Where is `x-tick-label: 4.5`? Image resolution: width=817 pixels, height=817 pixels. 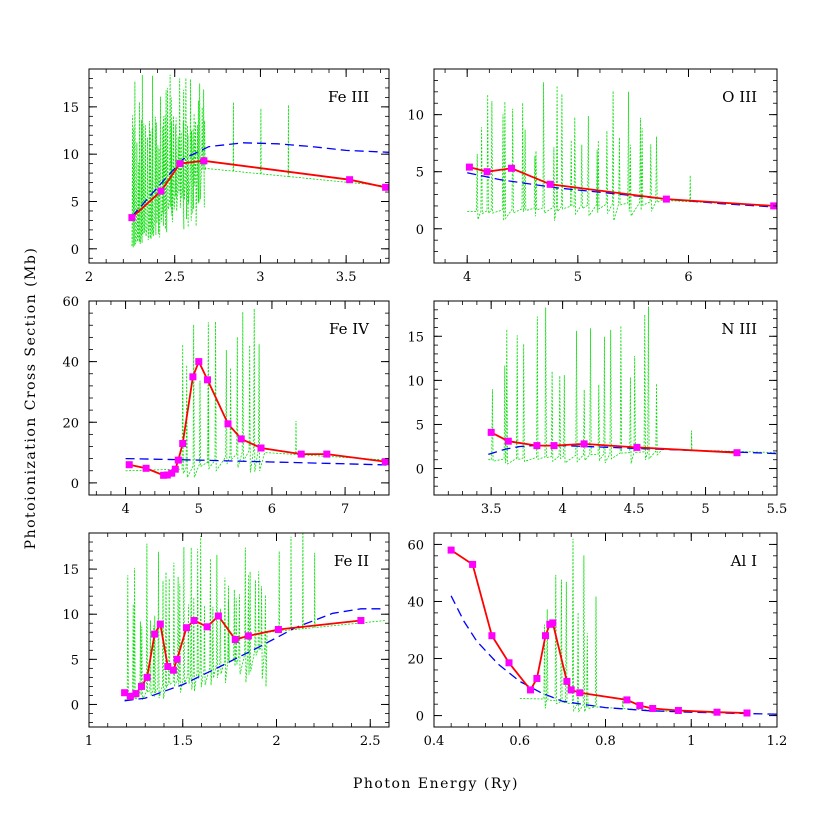 x-tick-label: 4.5 is located at coordinates (634, 509).